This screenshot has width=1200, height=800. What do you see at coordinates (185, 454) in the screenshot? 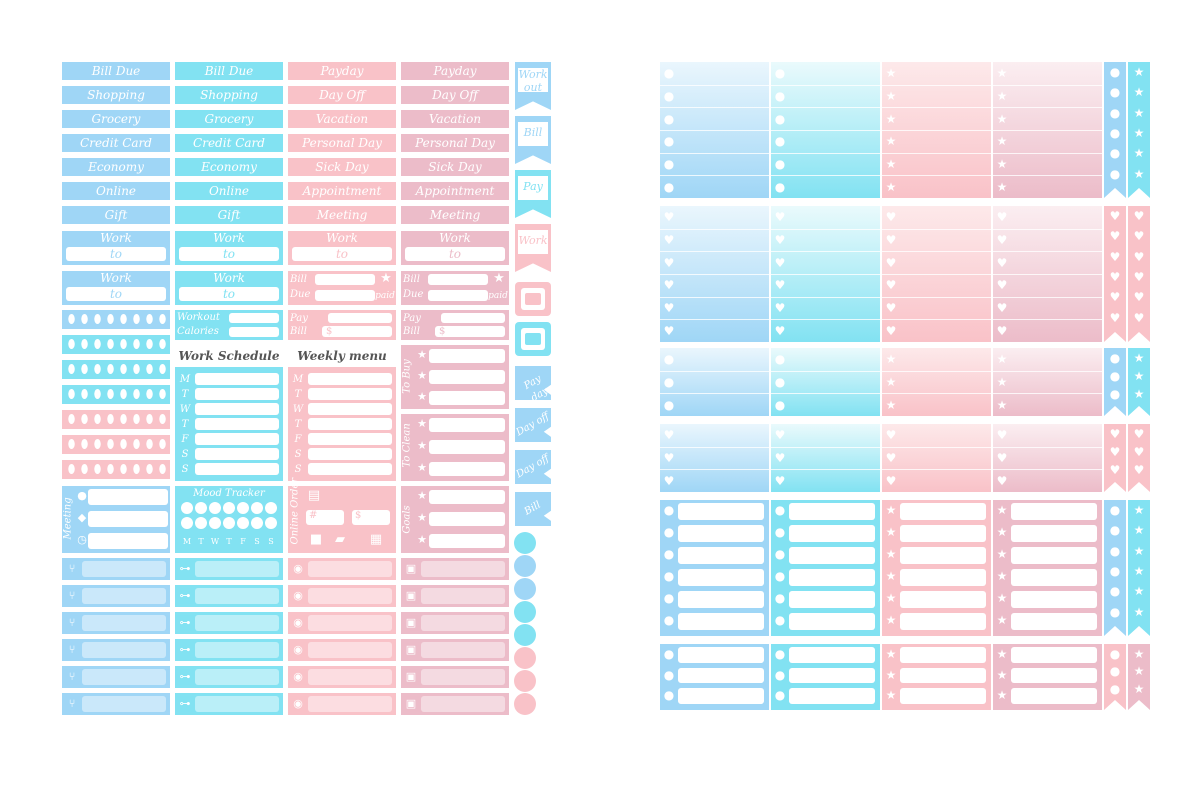
I see `day-letter: S` at bounding box center [185, 454].